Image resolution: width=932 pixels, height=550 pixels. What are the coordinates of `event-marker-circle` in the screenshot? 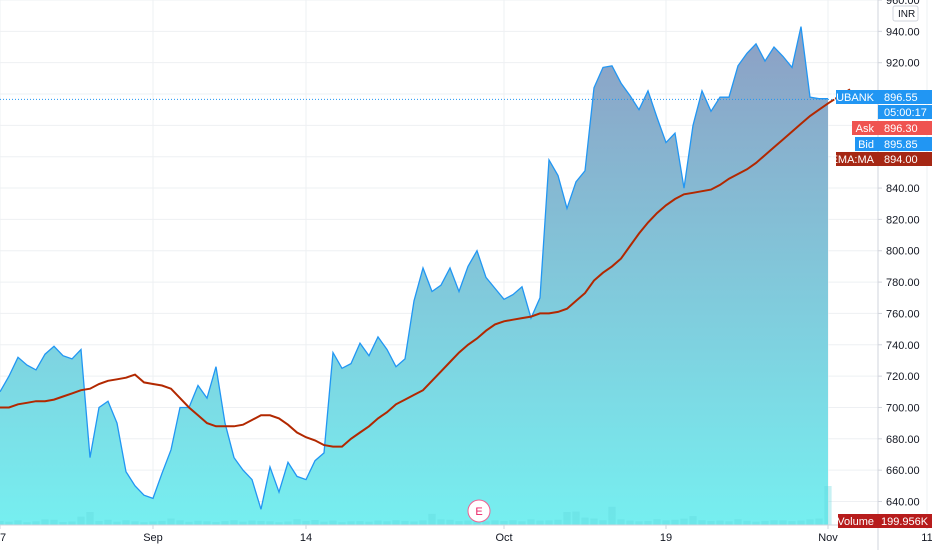 It's located at (479, 511).